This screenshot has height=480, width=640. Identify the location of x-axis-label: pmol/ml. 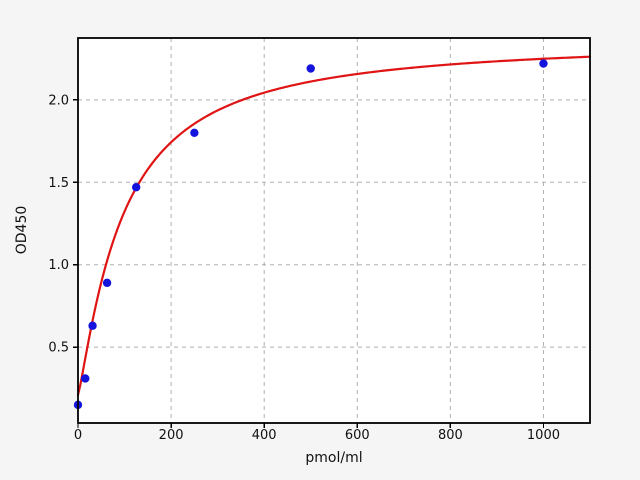
(333, 458).